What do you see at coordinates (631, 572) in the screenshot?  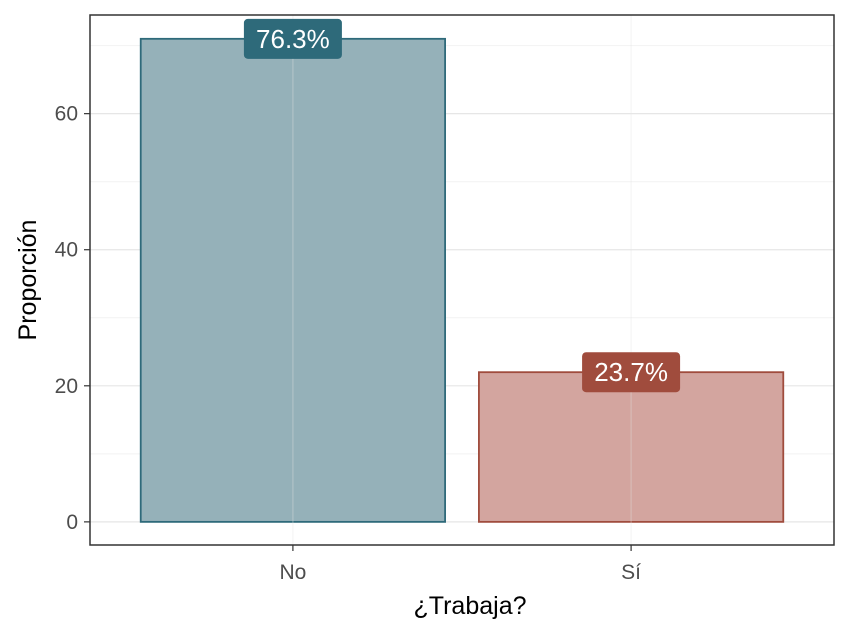 I see `x-tick-label: Sí` at bounding box center [631, 572].